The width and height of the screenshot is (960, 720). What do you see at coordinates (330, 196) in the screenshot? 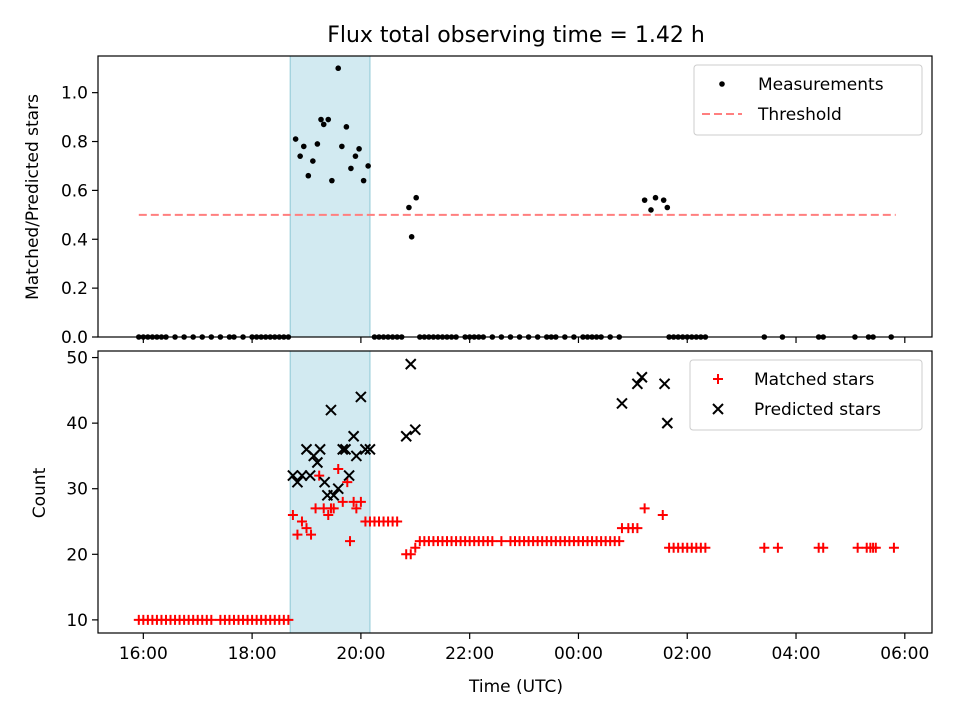
I see `shaded-span` at bounding box center [330, 196].